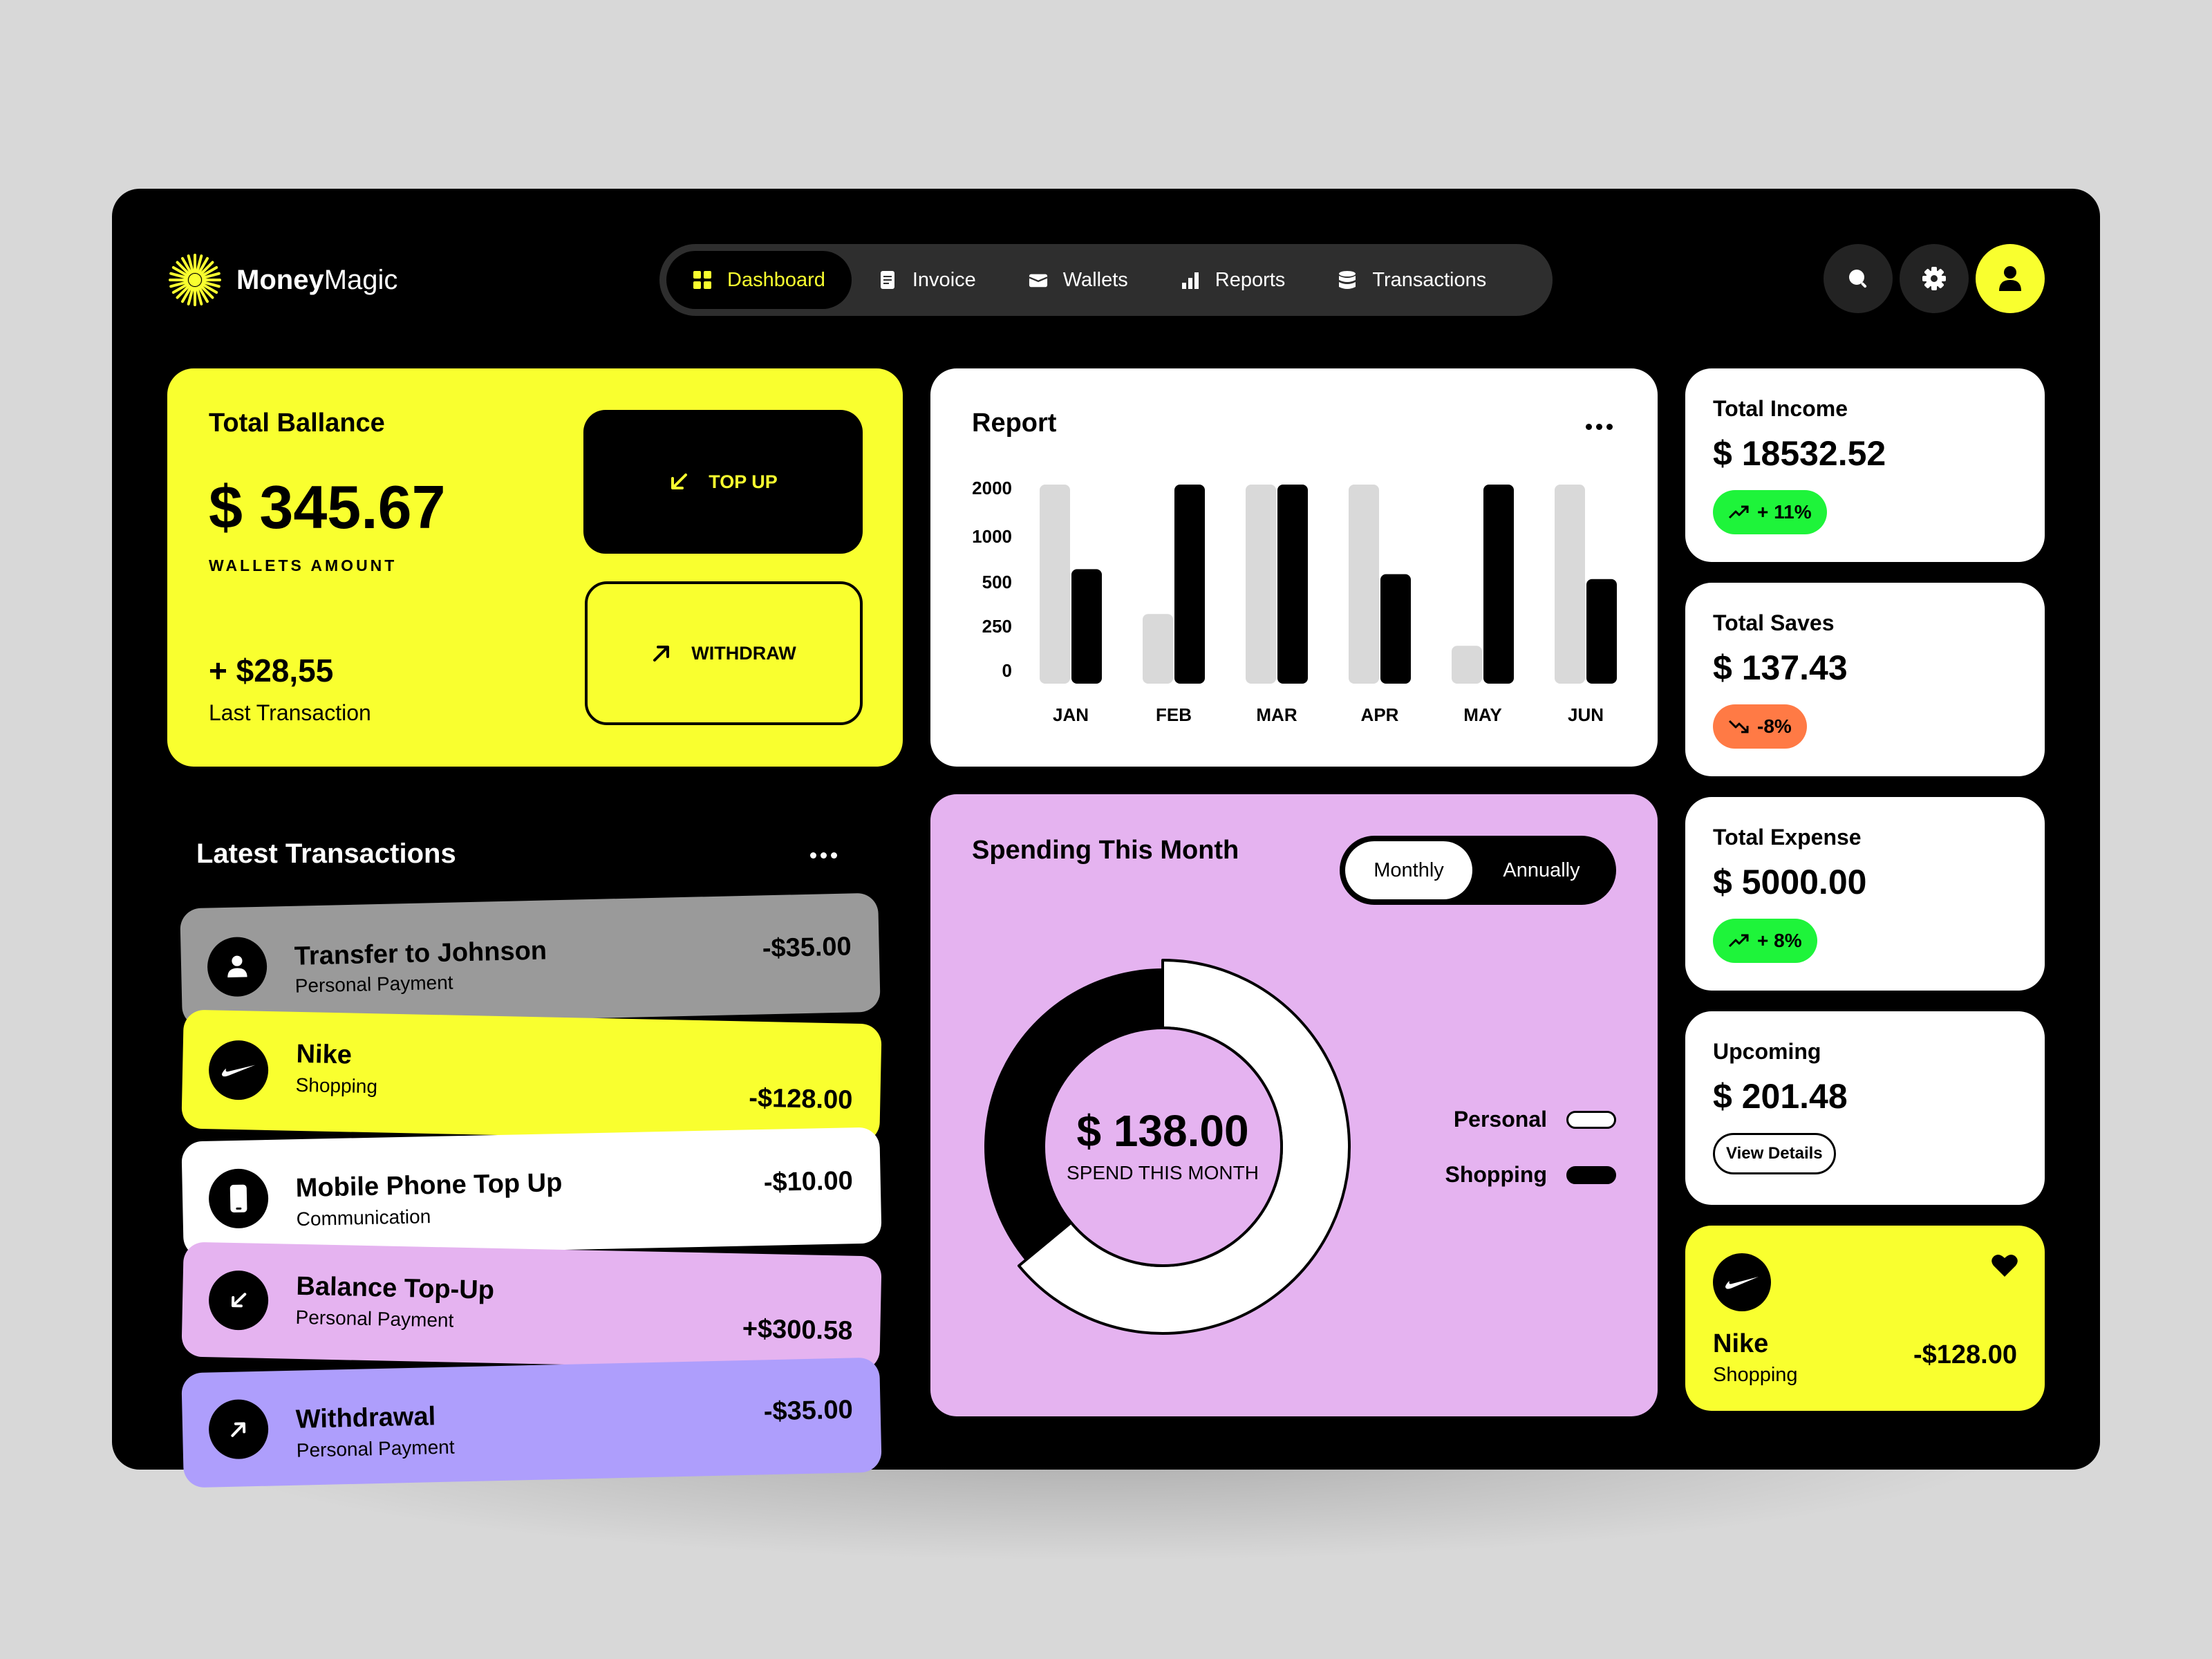 The height and width of the screenshot is (1659, 2212). Describe the element at coordinates (800, 1099) in the screenshot. I see `transaction-amount: -$128.00` at that location.